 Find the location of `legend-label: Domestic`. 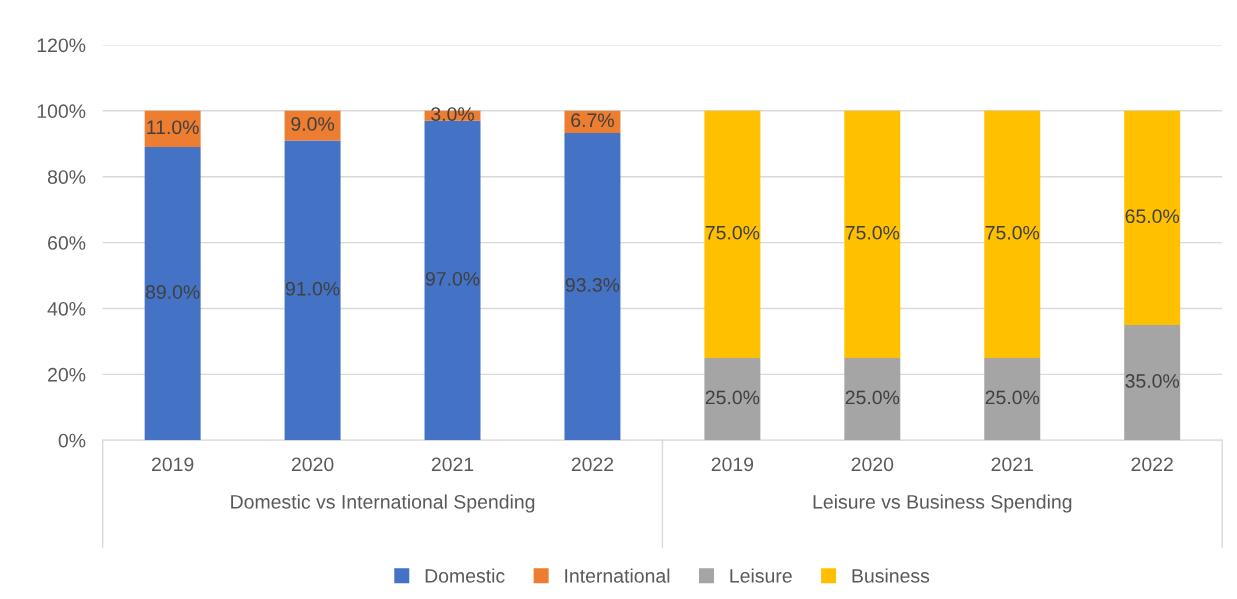

legend-label: Domestic is located at coordinates (465, 575).